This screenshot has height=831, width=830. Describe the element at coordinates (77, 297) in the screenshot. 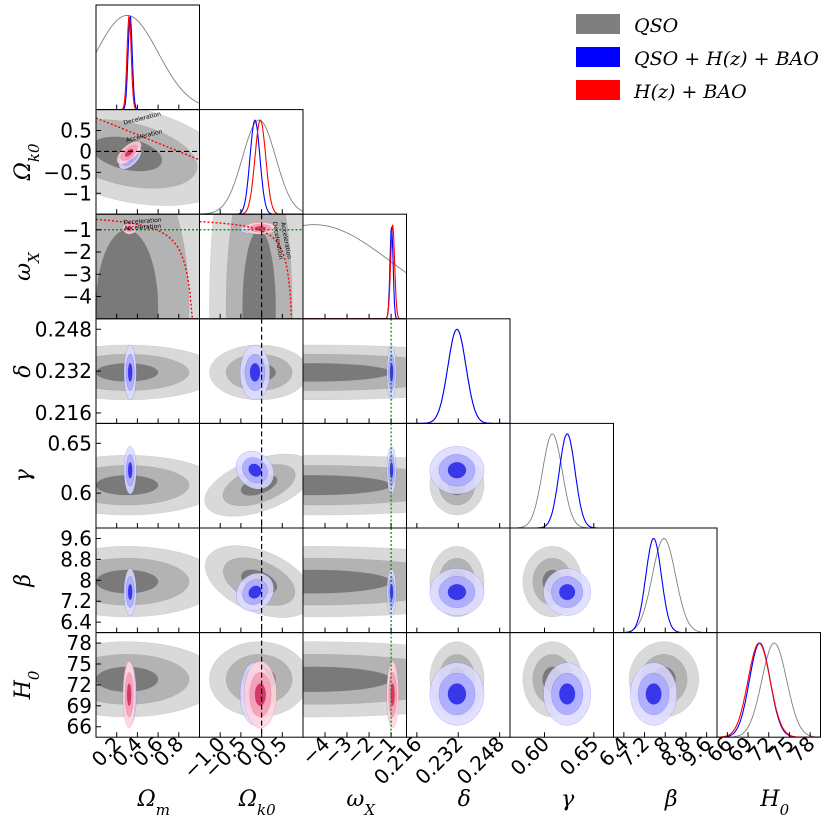

I see `y-tick-label-wX: −4` at that location.